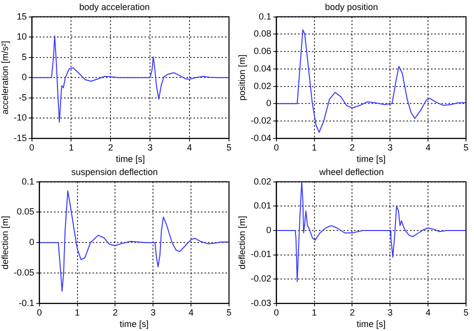  What do you see at coordinates (114, 7) in the screenshot?
I see `chart-title: body acceleration` at bounding box center [114, 7].